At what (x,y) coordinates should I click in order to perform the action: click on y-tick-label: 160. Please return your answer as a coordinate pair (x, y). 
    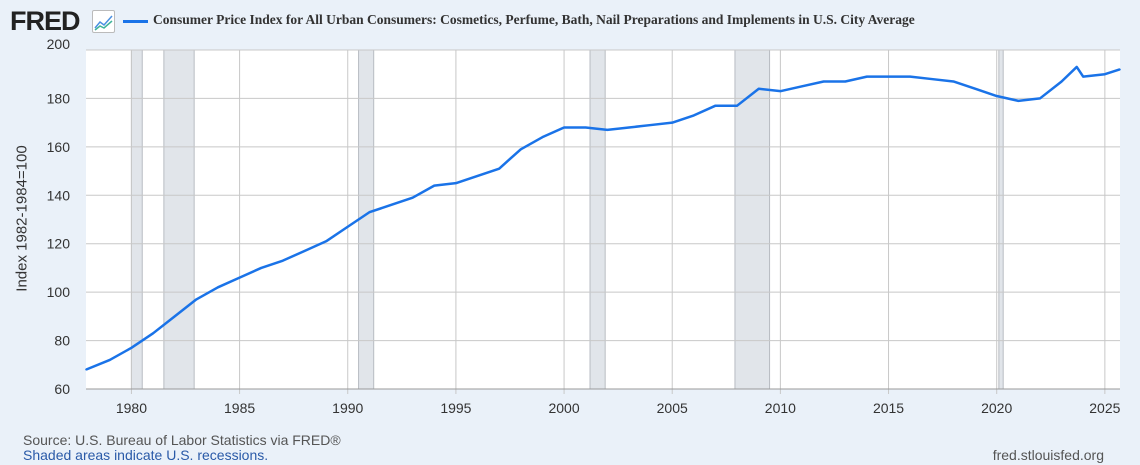
    Looking at the image, I should click on (59, 147).